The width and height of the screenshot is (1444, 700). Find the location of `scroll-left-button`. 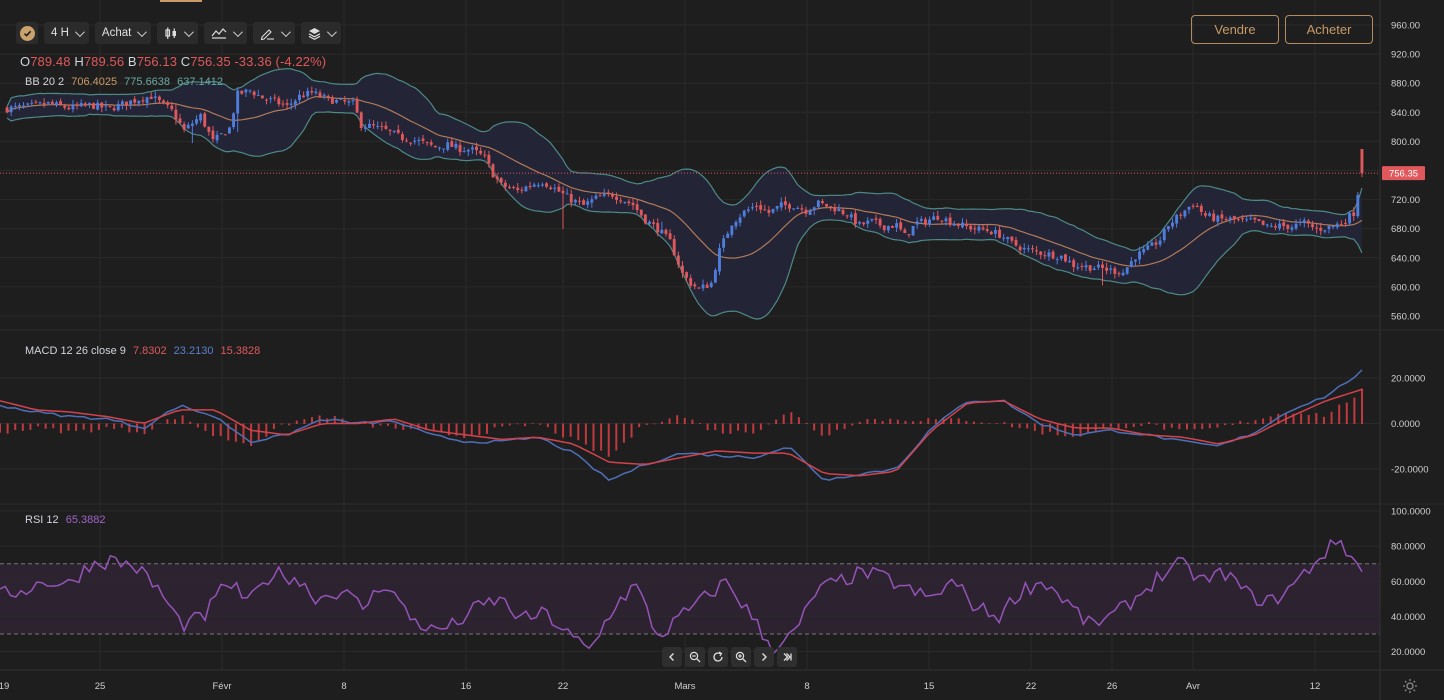

scroll-left-button is located at coordinates (672, 657).